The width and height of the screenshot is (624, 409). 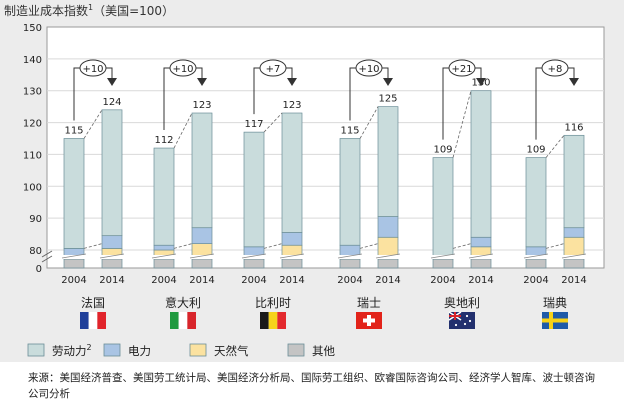 I want to click on axis-break-mark, so click(x=47, y=259).